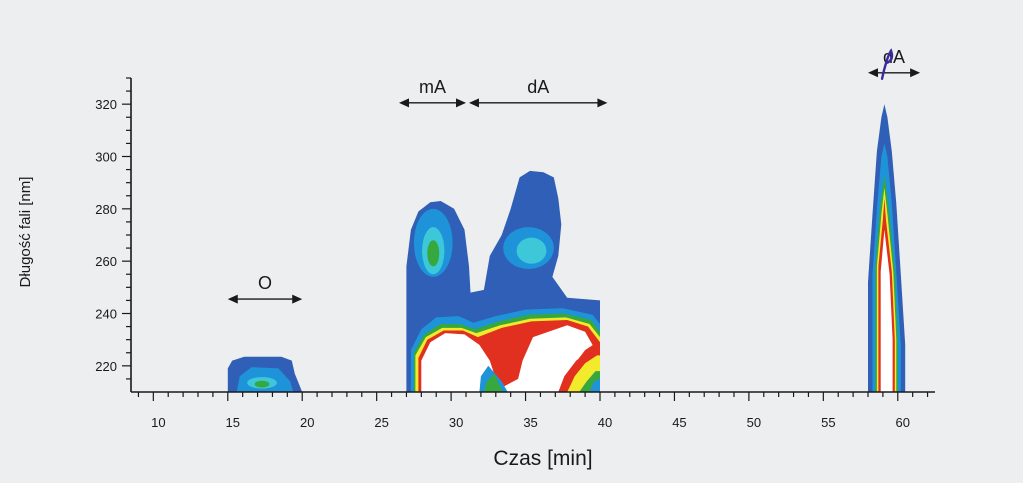 Image resolution: width=1023 pixels, height=483 pixels. I want to click on peak-annotation-3-head-left, so click(473, 103).